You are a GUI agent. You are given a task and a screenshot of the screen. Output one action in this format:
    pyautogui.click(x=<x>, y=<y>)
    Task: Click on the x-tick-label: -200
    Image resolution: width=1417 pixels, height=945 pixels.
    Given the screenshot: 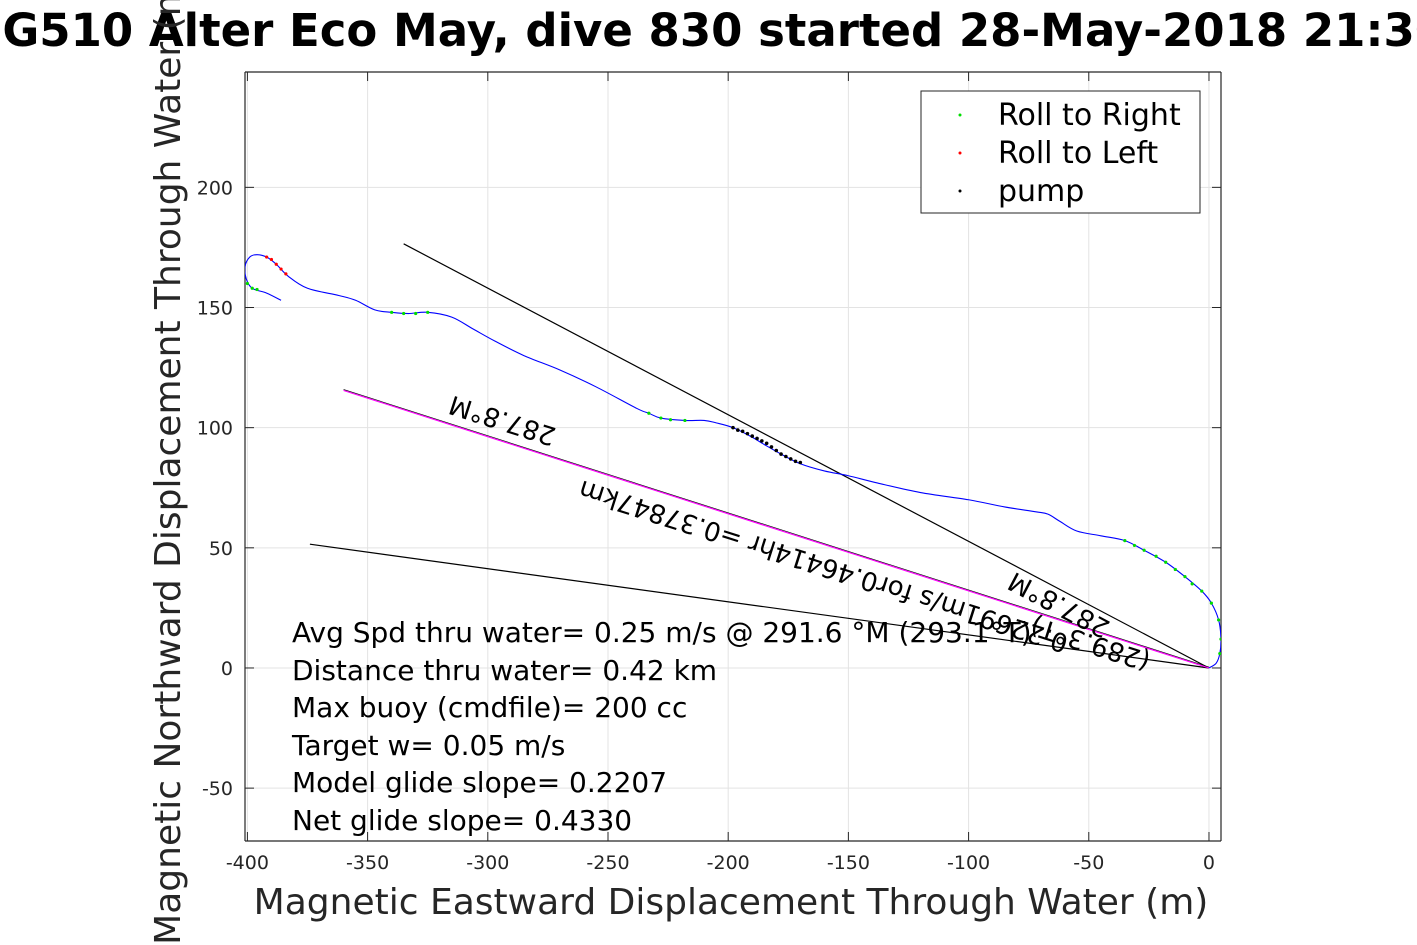 What is the action you would take?
    pyautogui.click(x=728, y=863)
    